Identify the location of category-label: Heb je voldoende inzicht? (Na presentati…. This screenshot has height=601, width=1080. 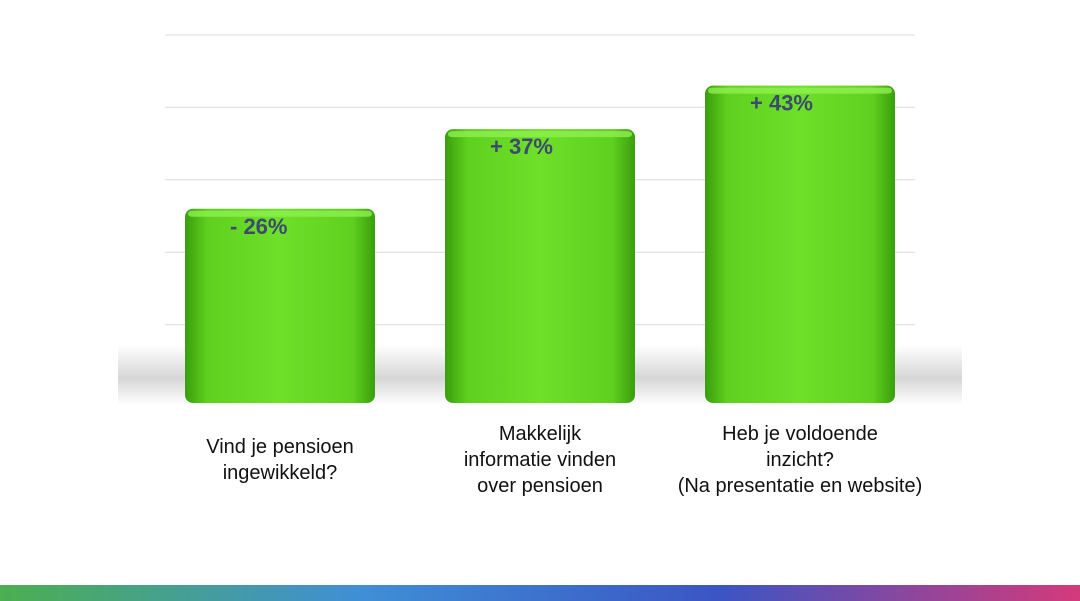
(800, 460).